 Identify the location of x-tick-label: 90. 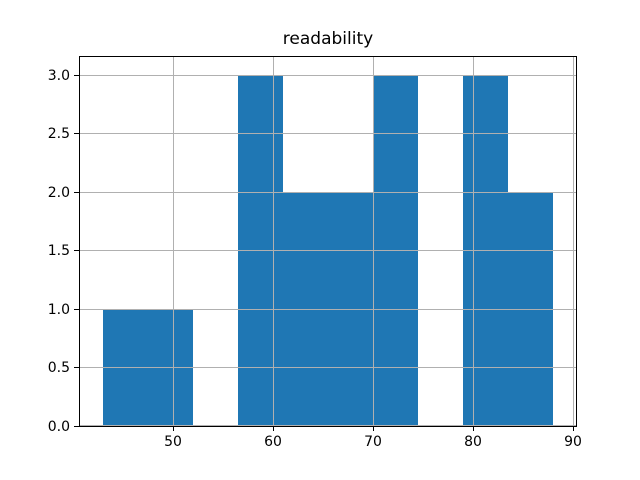
(573, 442).